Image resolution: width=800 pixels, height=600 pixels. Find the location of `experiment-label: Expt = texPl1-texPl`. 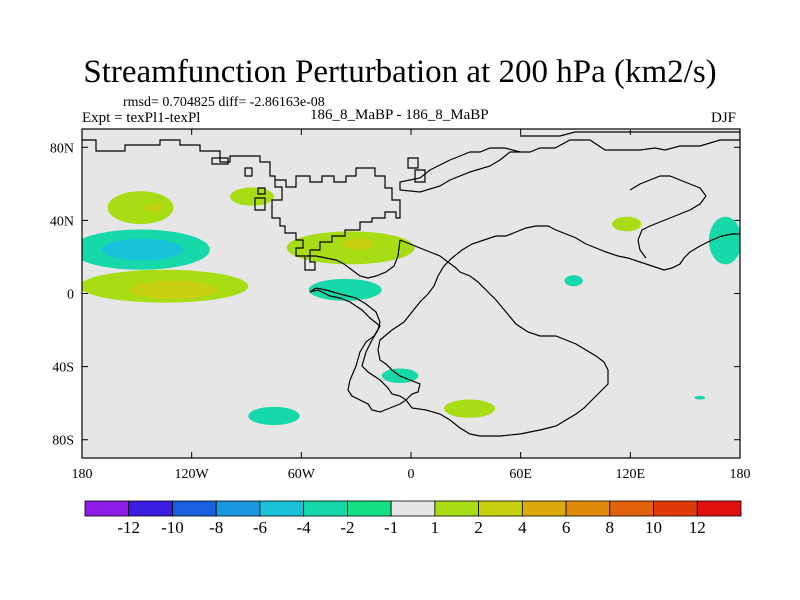

experiment-label: Expt = texPl1-texPl is located at coordinates (141, 118).